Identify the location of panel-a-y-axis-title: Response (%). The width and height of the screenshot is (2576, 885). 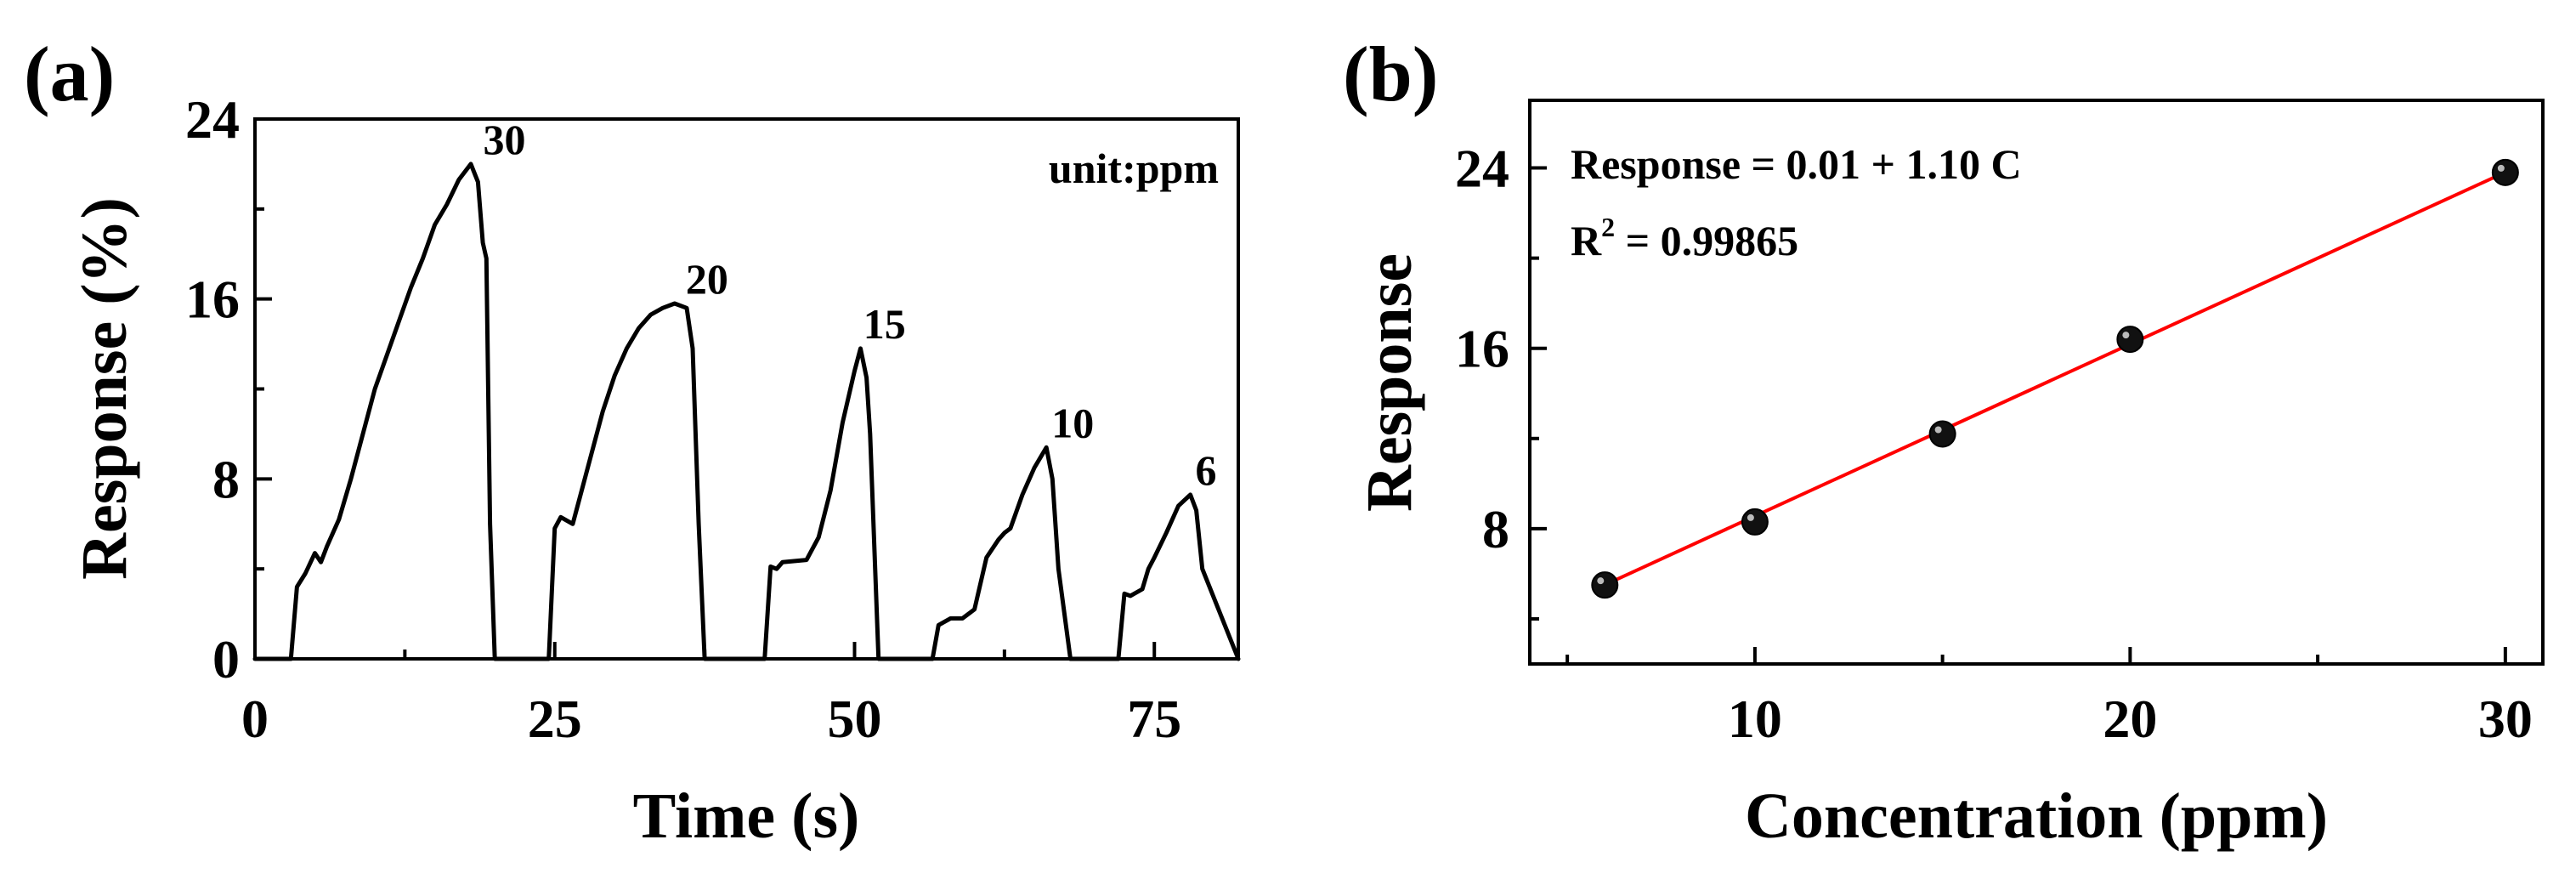
(104, 389).